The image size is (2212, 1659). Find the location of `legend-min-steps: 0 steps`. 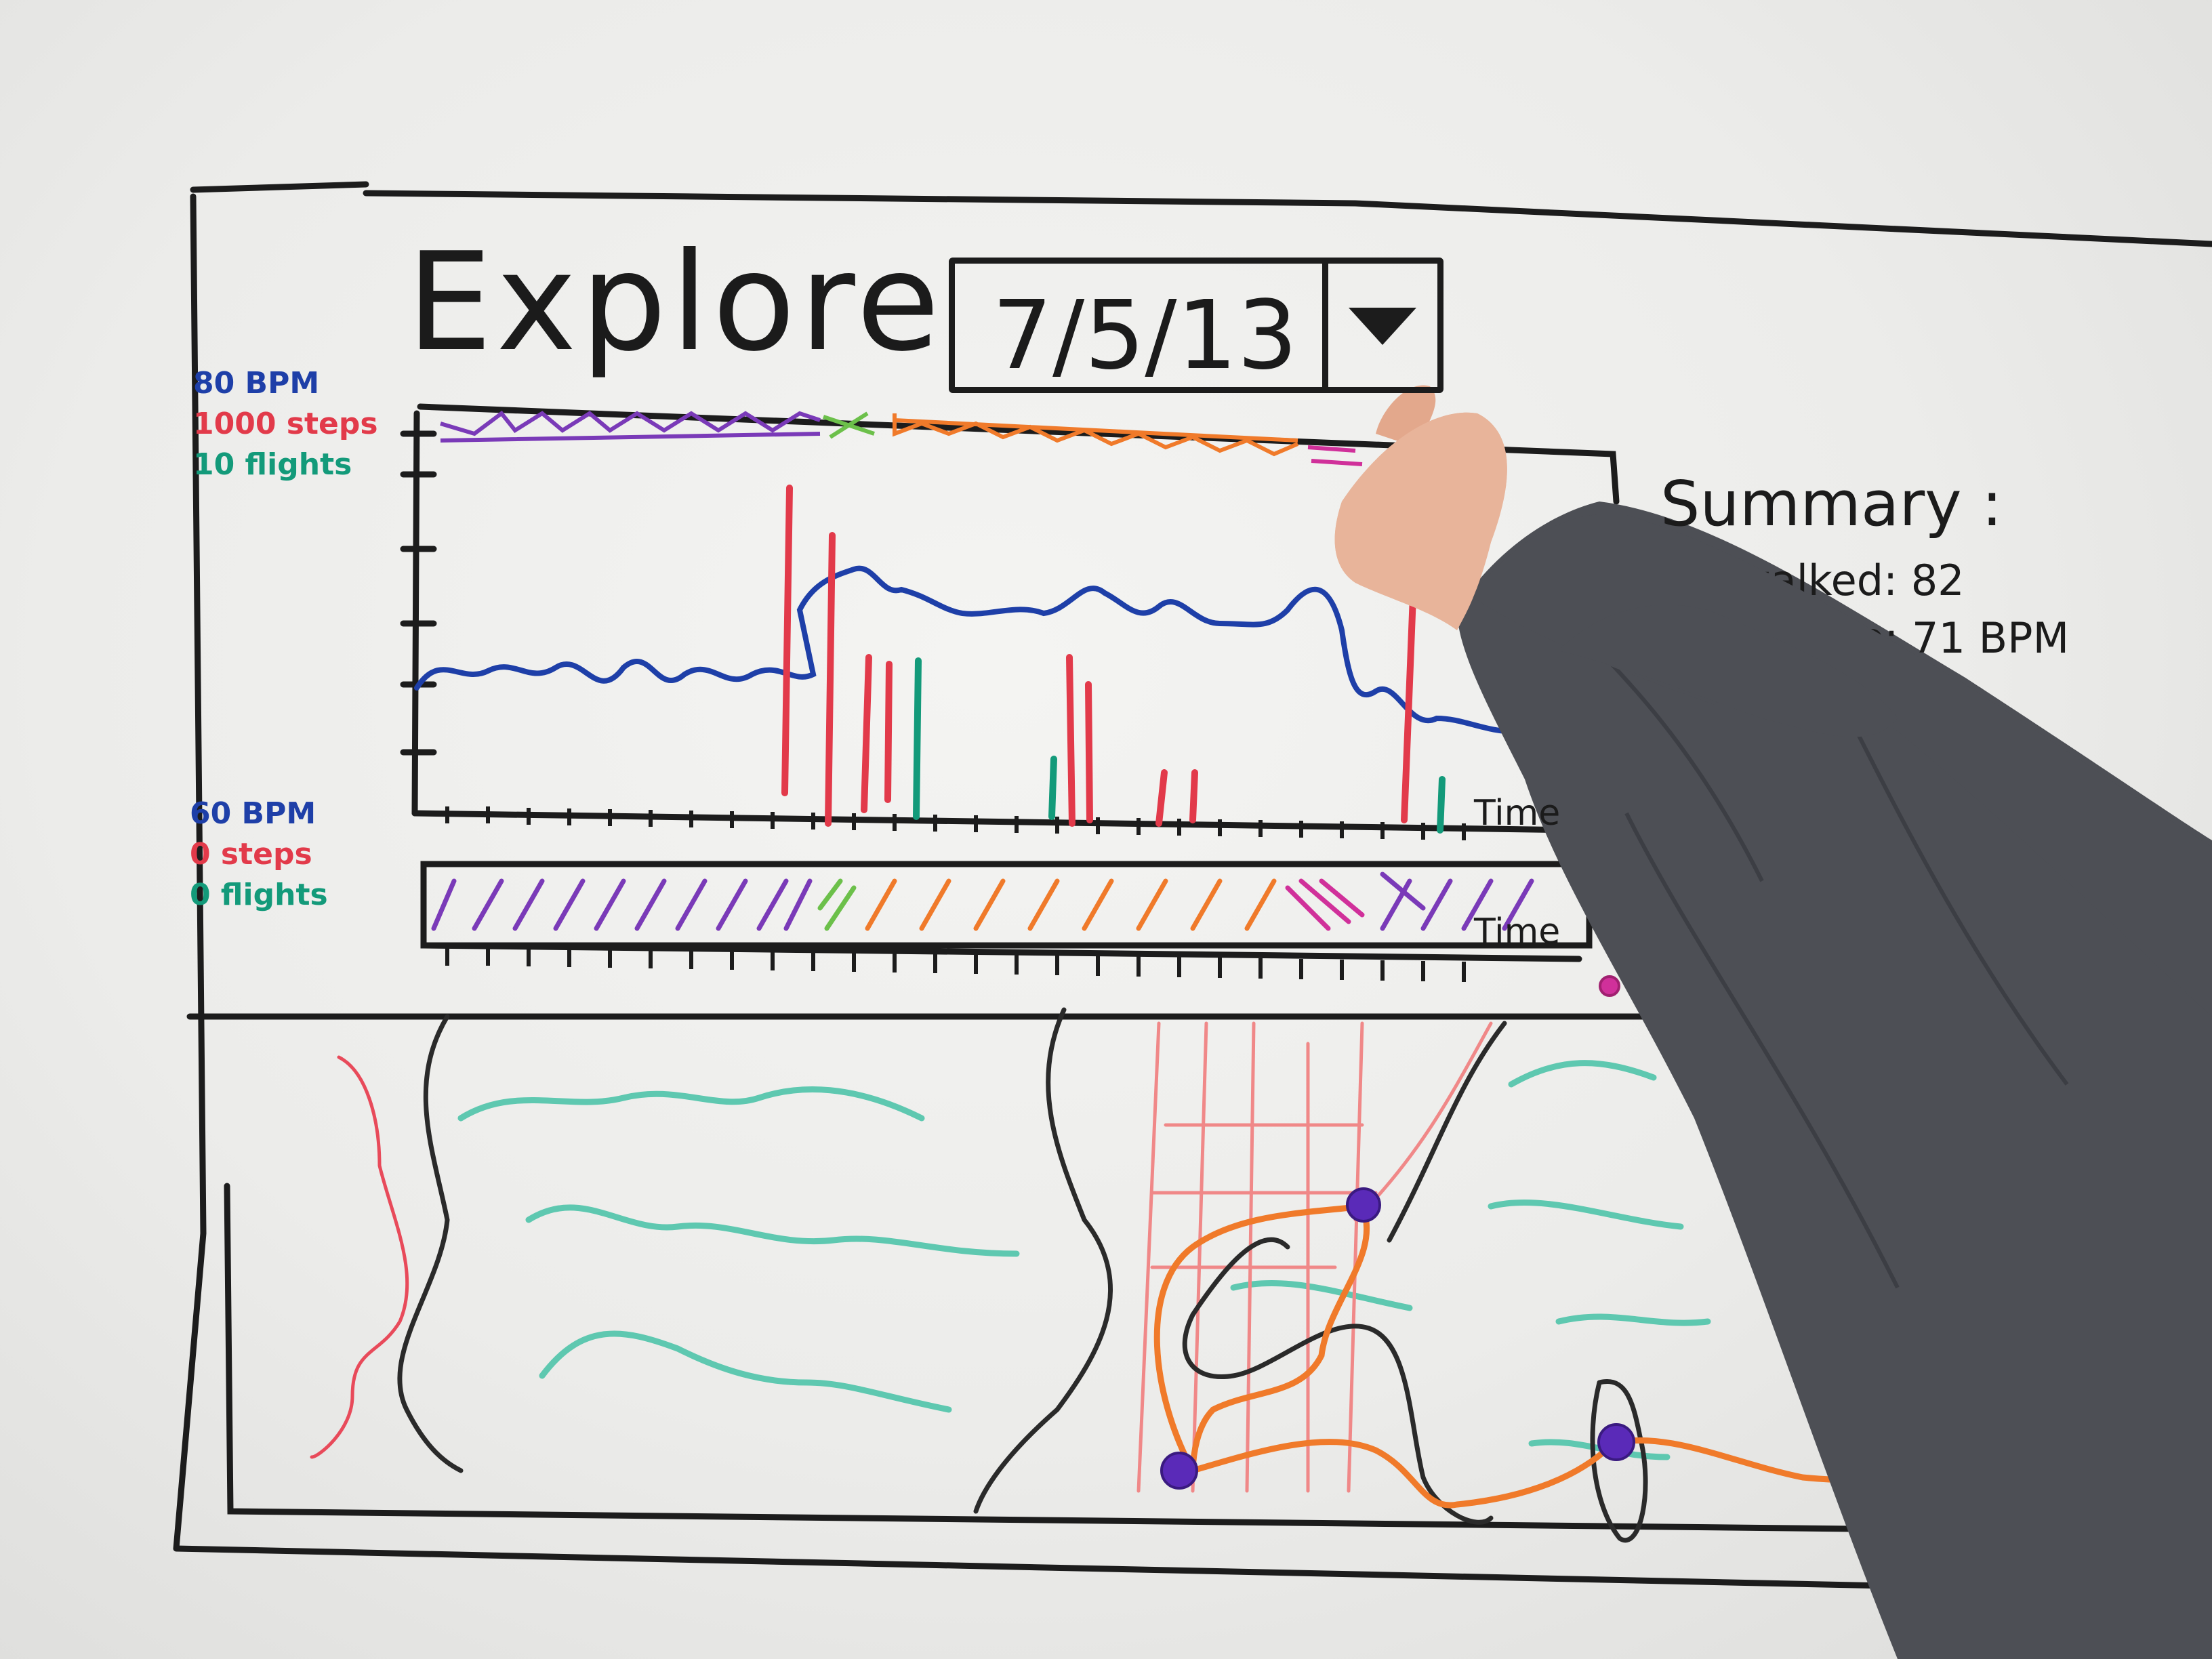

legend-min-steps: 0 steps is located at coordinates (251, 854).